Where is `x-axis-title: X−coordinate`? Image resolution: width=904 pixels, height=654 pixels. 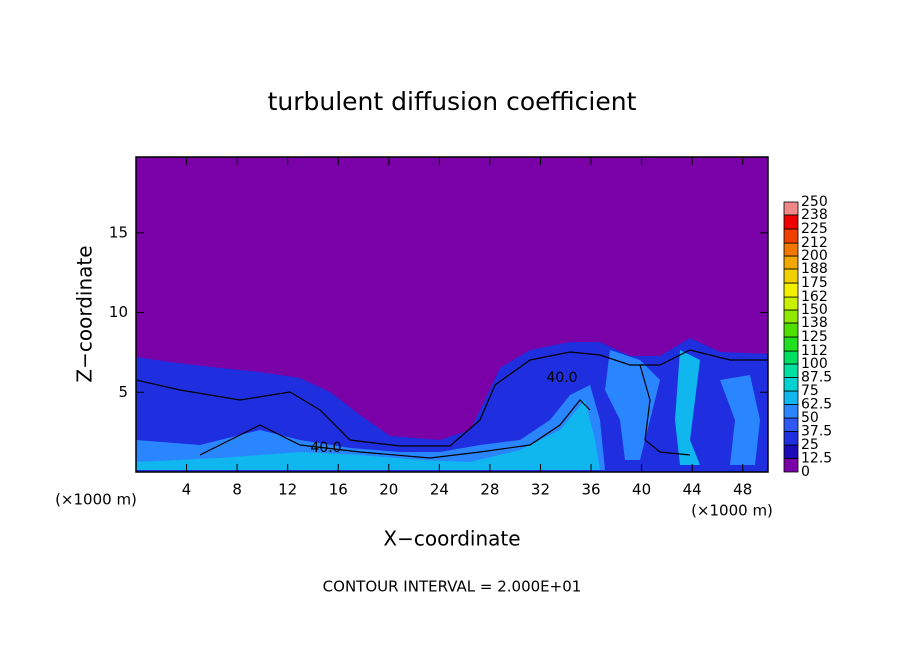 x-axis-title: X−coordinate is located at coordinates (451, 539).